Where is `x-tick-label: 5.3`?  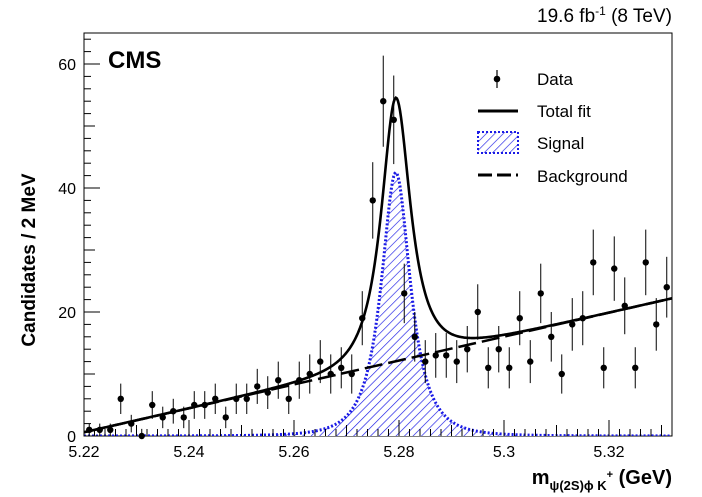
x-tick-label: 5.3 is located at coordinates (504, 452).